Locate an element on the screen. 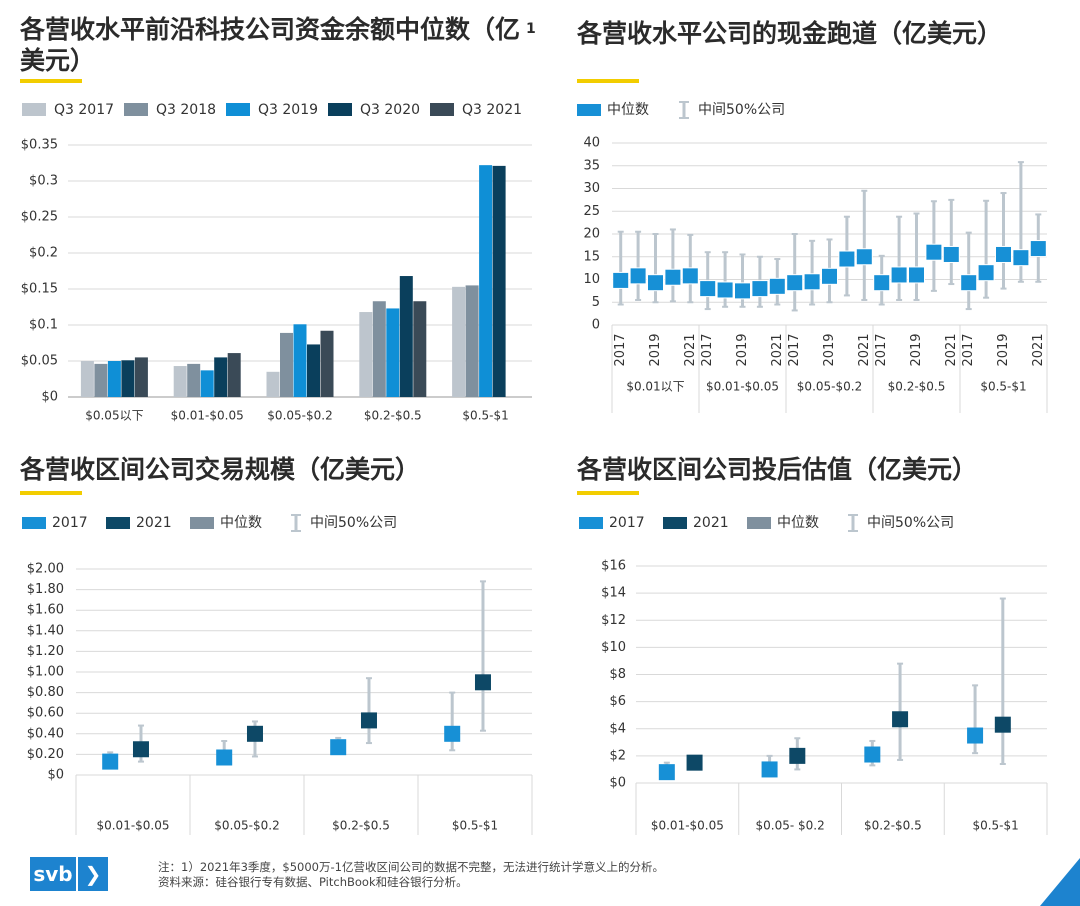 This screenshot has width=1080, height=906. chart1-legend-label-1: Q3 2018 is located at coordinates (186, 110).